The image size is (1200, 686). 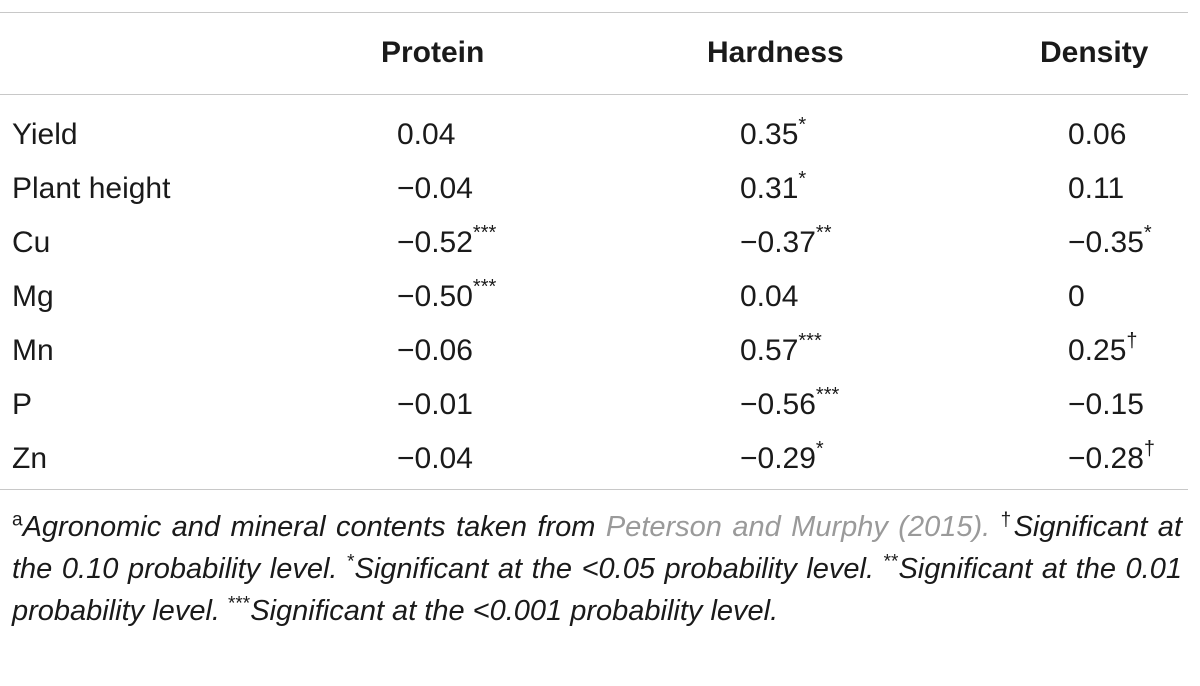 What do you see at coordinates (1094, 52) in the screenshot?
I see `column-header-density: Density` at bounding box center [1094, 52].